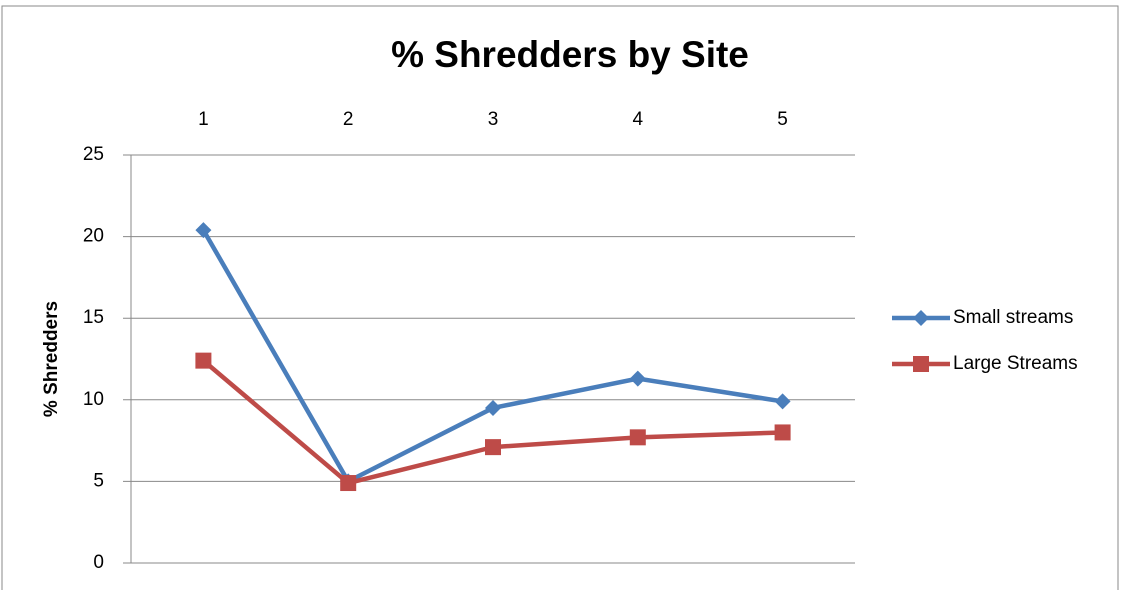  I want to click on x-tick-label: 1, so click(203, 119).